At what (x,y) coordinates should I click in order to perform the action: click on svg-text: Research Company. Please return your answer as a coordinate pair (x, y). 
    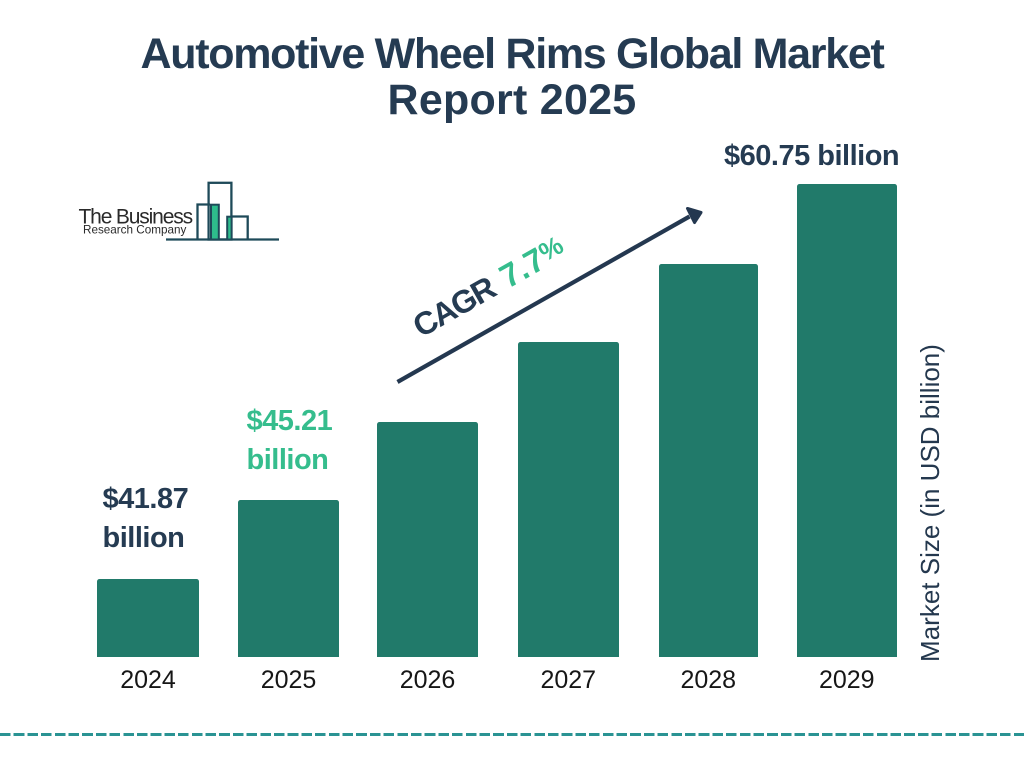
    Looking at the image, I should click on (134, 229).